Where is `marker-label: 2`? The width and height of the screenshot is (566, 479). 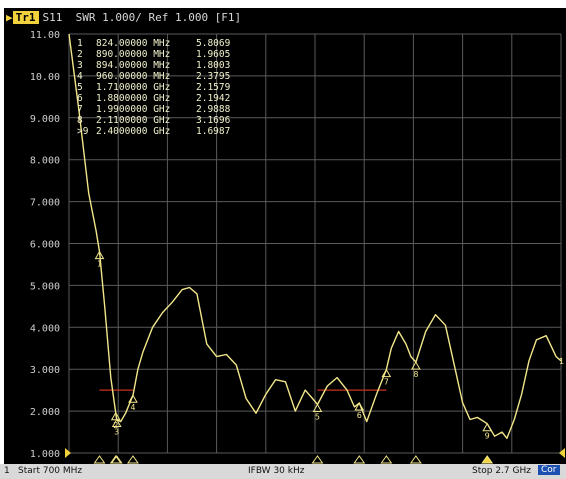
marker-label: 2 is located at coordinates (115, 425).